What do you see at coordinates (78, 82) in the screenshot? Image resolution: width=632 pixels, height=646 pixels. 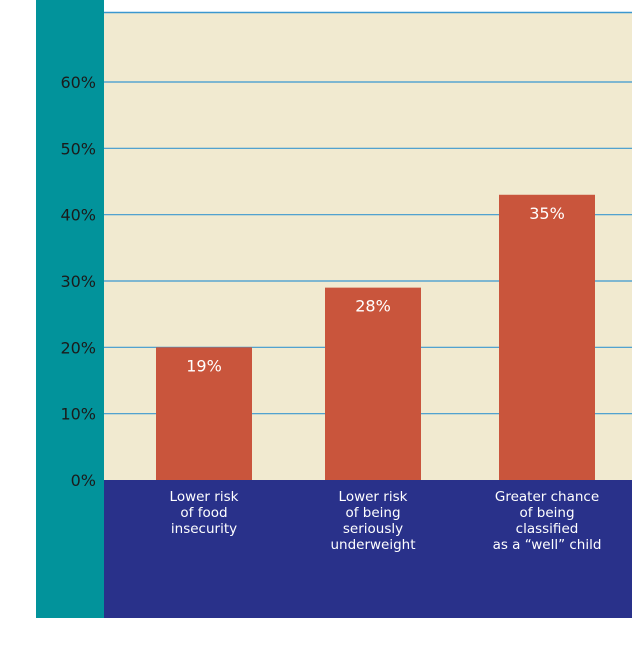 I see `y-tick-label: 60%` at bounding box center [78, 82].